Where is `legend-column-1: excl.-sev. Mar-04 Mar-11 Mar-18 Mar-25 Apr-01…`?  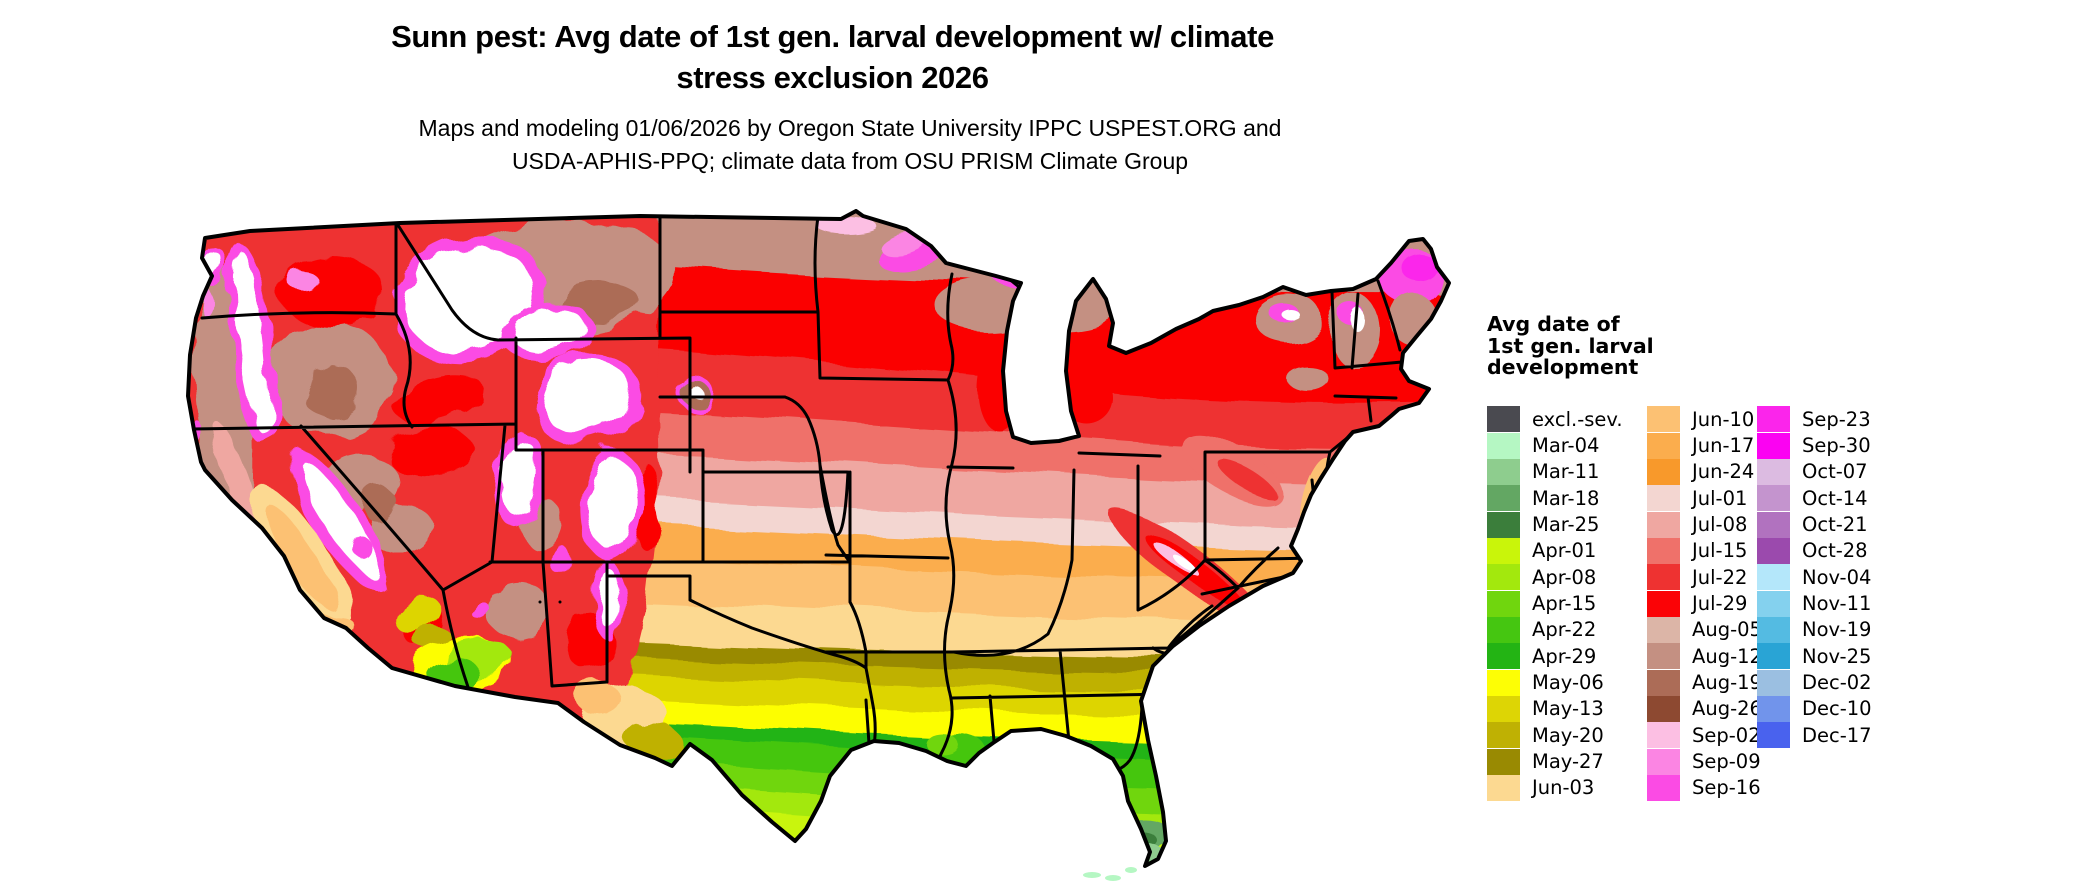 legend-column-1: excl.-sev. Mar-04 Mar-11 Mar-18 Mar-25 Apr-01… is located at coordinates (1555, 603).